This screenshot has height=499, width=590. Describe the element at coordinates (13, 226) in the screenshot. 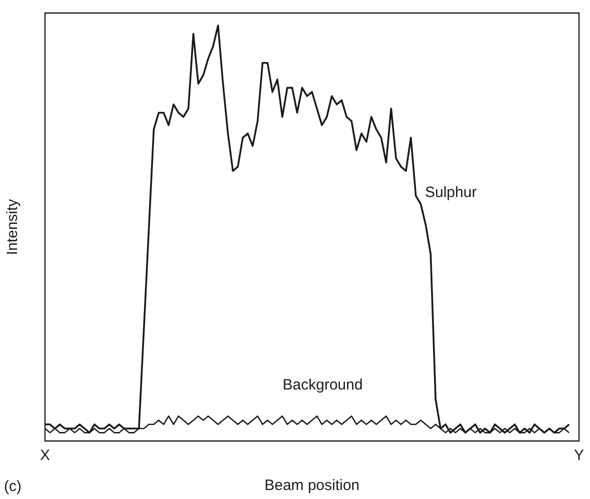

I see `y-axis-title: Intensity` at that location.